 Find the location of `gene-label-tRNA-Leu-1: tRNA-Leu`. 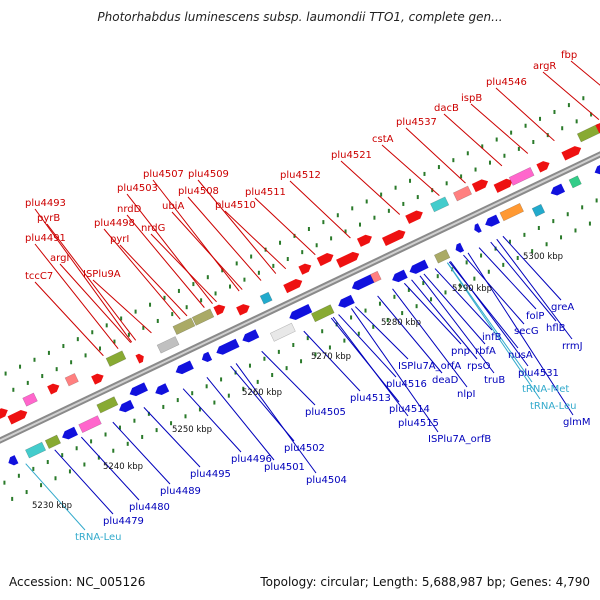

gene-label-tRNA-Leu-1: tRNA-Leu is located at coordinates (553, 406).